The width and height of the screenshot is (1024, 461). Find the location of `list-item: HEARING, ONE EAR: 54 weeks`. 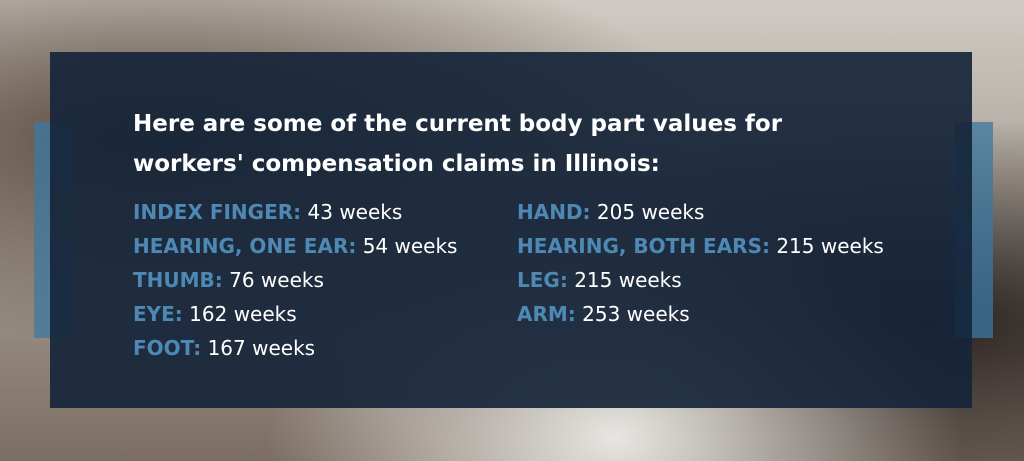

list-item: HEARING, ONE EAR: 54 weeks is located at coordinates (295, 246).